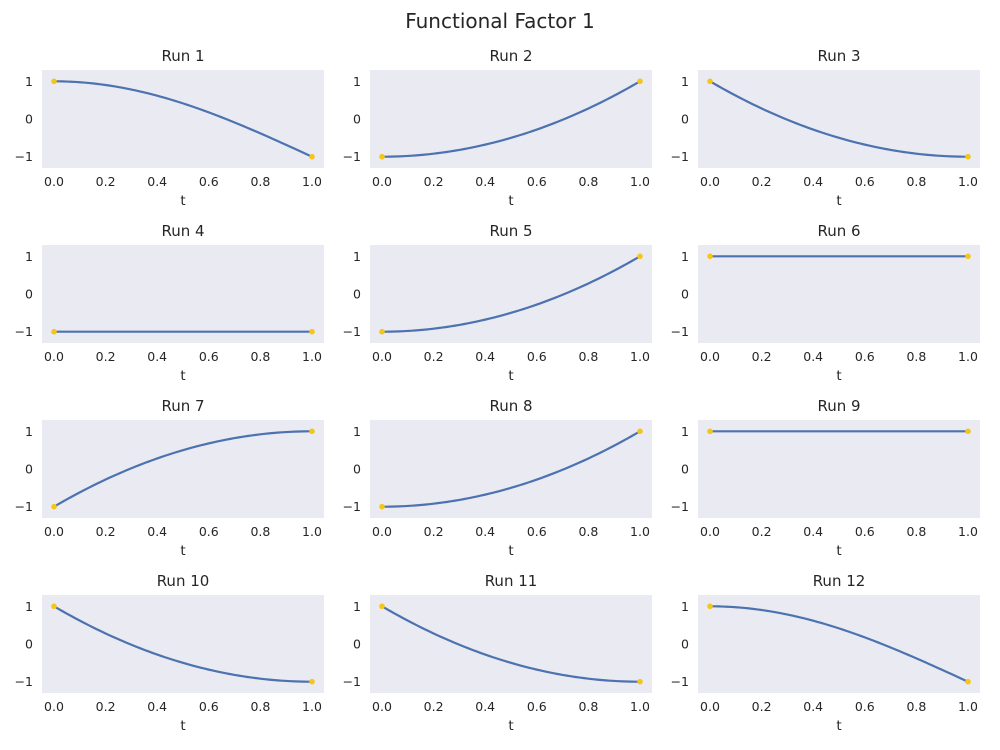 The width and height of the screenshot is (1000, 750). I want to click on subplot-title: Run 8, so click(510, 406).